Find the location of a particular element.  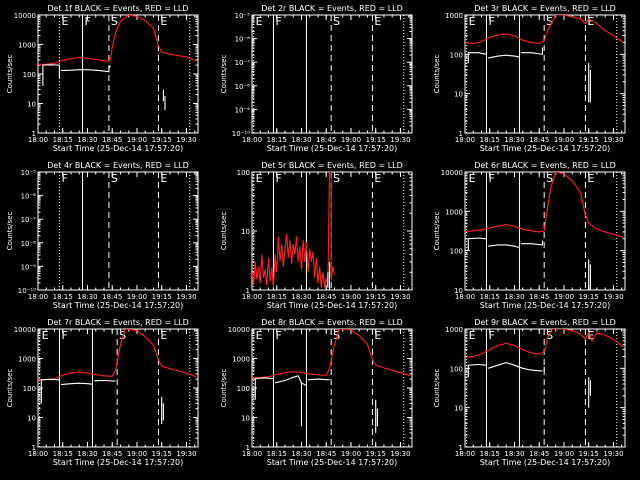

y-tick-label: 10⁻⁸ is located at coordinates (29, 244).